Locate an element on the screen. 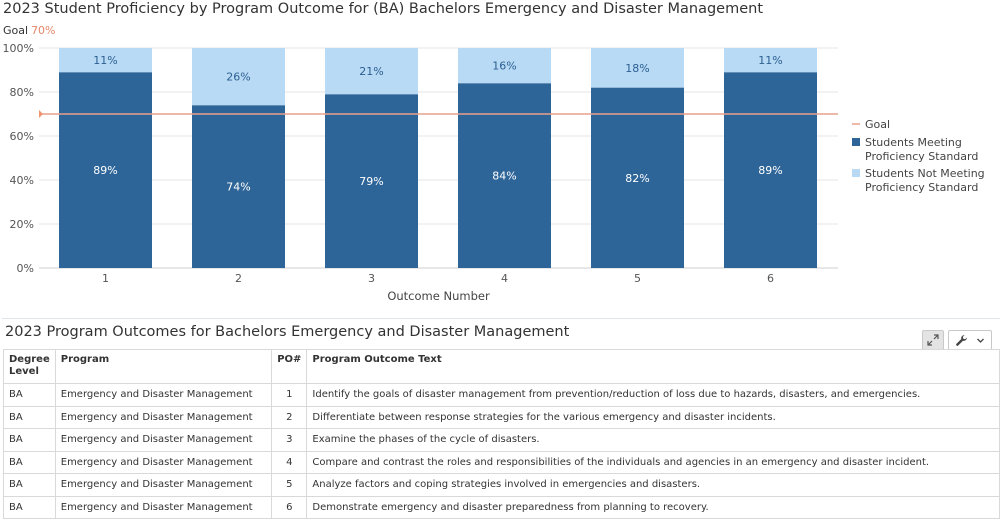 This screenshot has width=1002, height=524. goal-marker-icon is located at coordinates (41, 114).